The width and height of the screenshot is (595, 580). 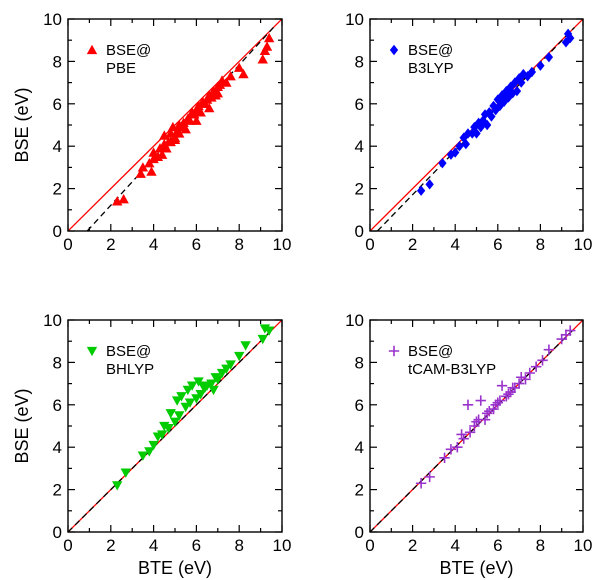 I want to click on data-points, so click(x=495, y=407).